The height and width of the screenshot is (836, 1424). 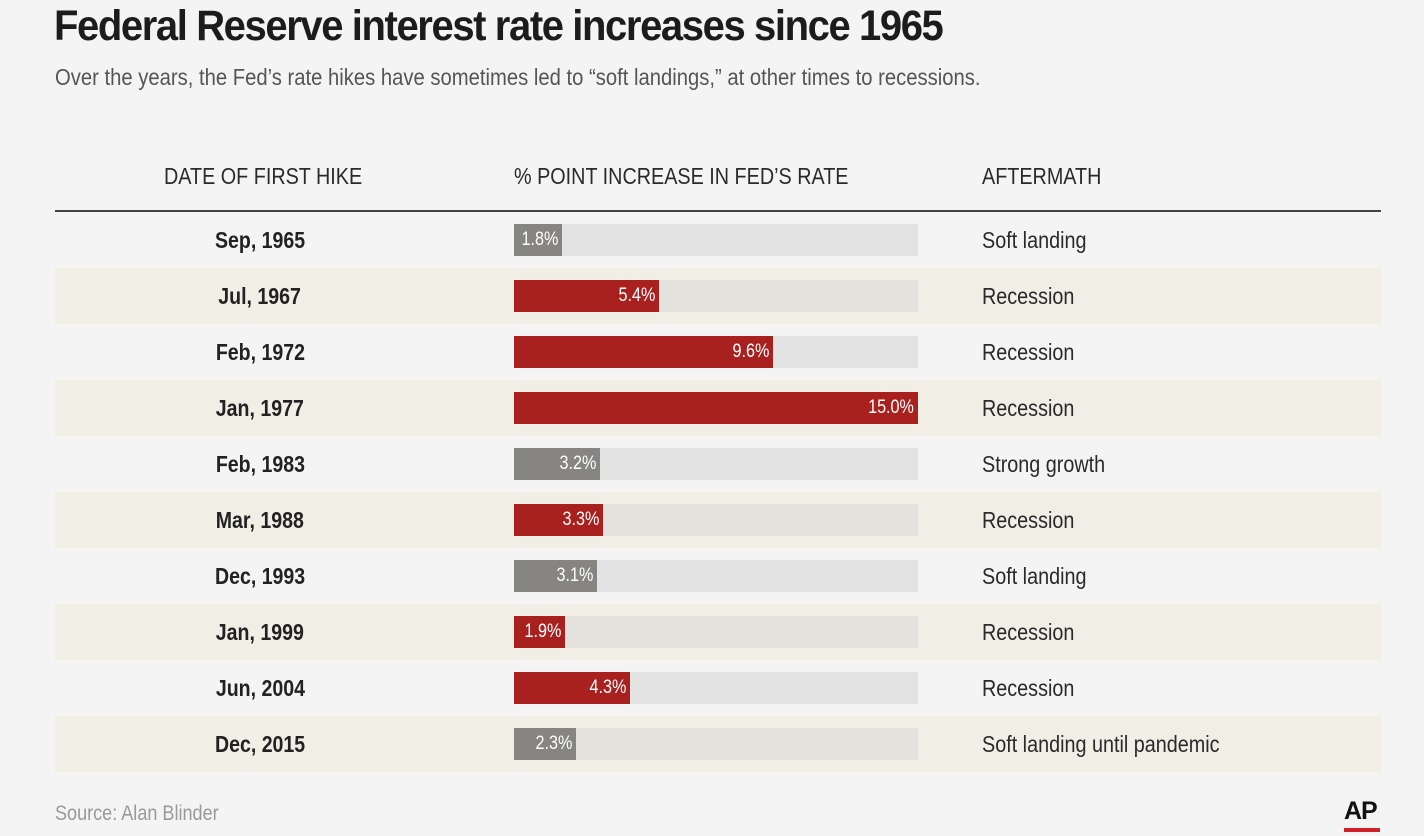 I want to click on row-date: Mar, 1988, so click(x=260, y=520).